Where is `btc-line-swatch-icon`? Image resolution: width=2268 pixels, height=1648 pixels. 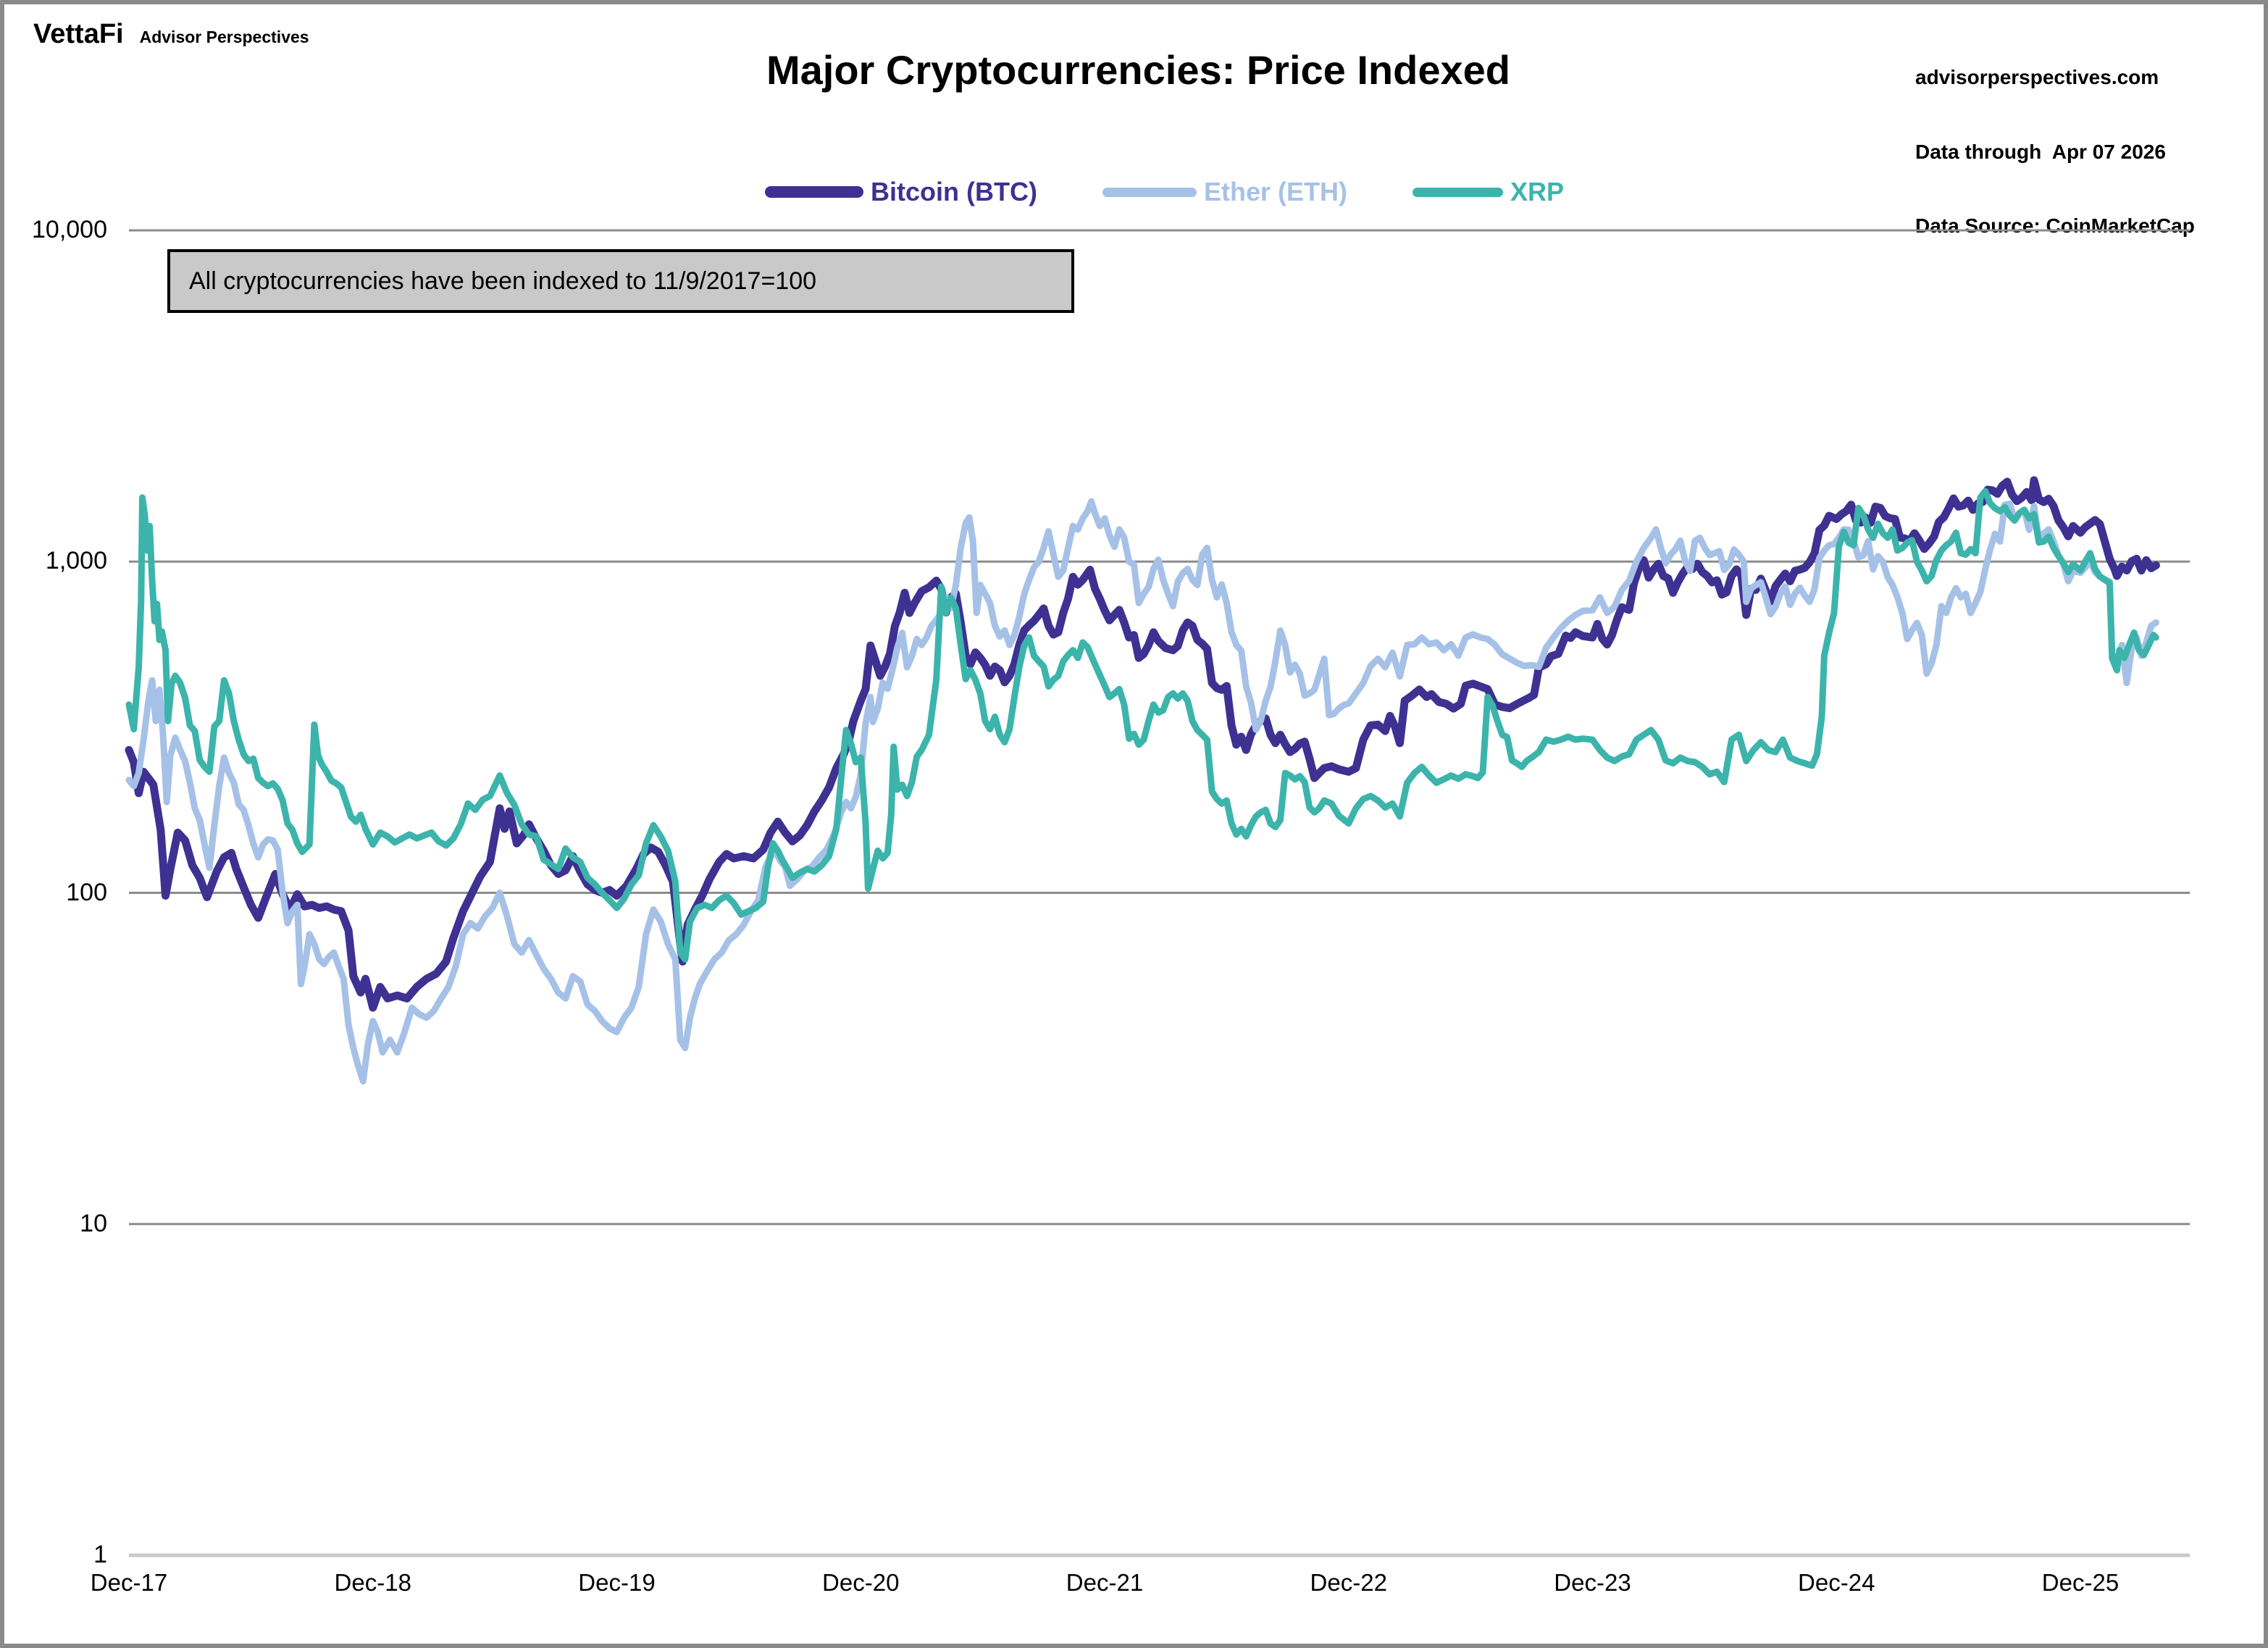
btc-line-swatch-icon is located at coordinates (814, 192).